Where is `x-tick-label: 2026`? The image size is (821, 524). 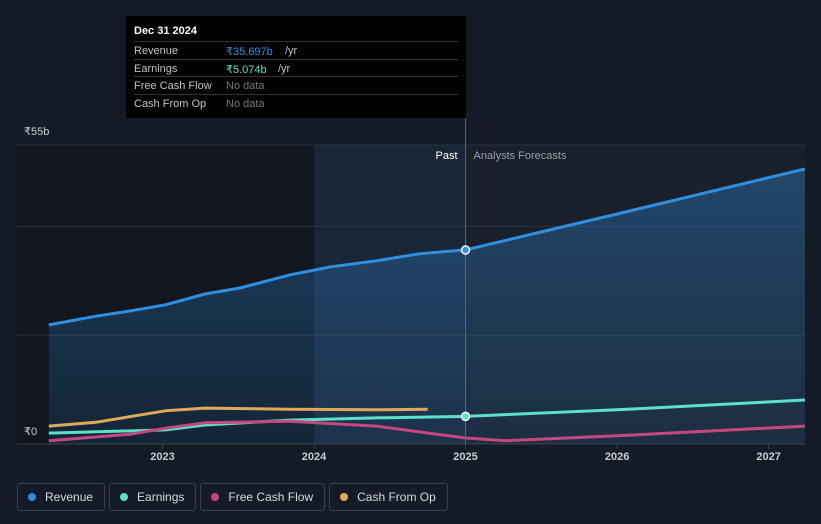
x-tick-label: 2026 is located at coordinates (617, 457).